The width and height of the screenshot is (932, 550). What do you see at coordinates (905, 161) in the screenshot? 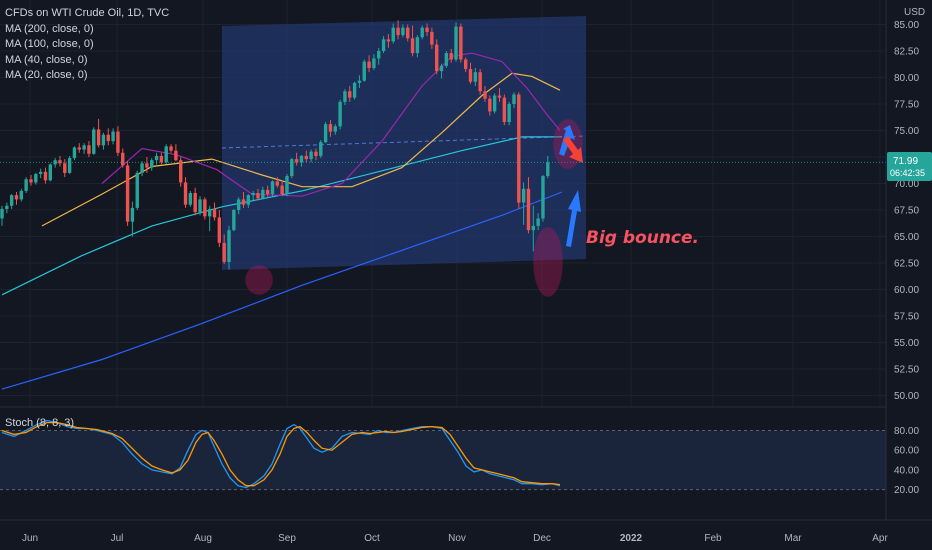
I see `price-tag-value: 71.99` at bounding box center [905, 161].